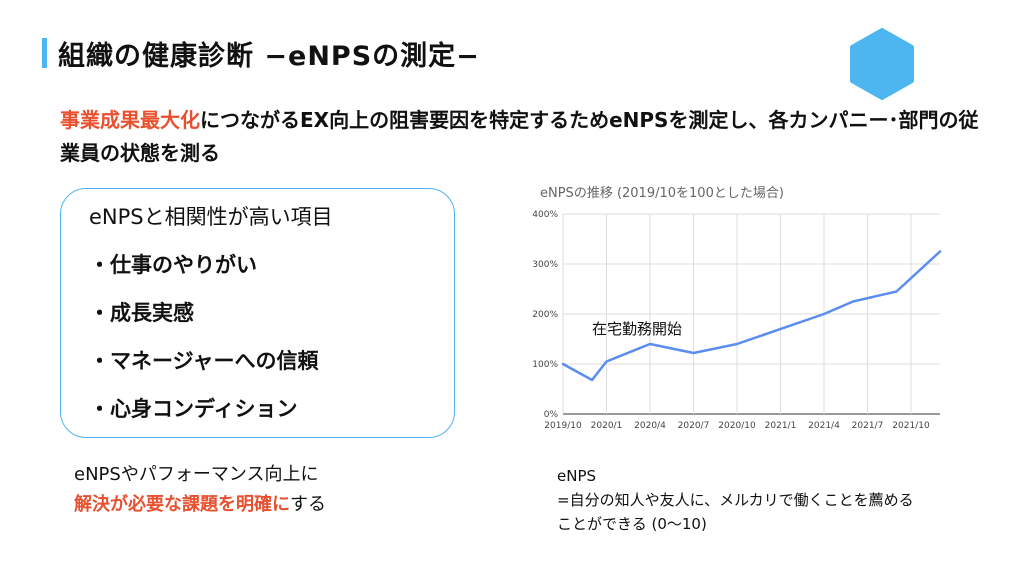 The image size is (1024, 578). What do you see at coordinates (751, 316) in the screenshot?
I see `series-line` at bounding box center [751, 316].